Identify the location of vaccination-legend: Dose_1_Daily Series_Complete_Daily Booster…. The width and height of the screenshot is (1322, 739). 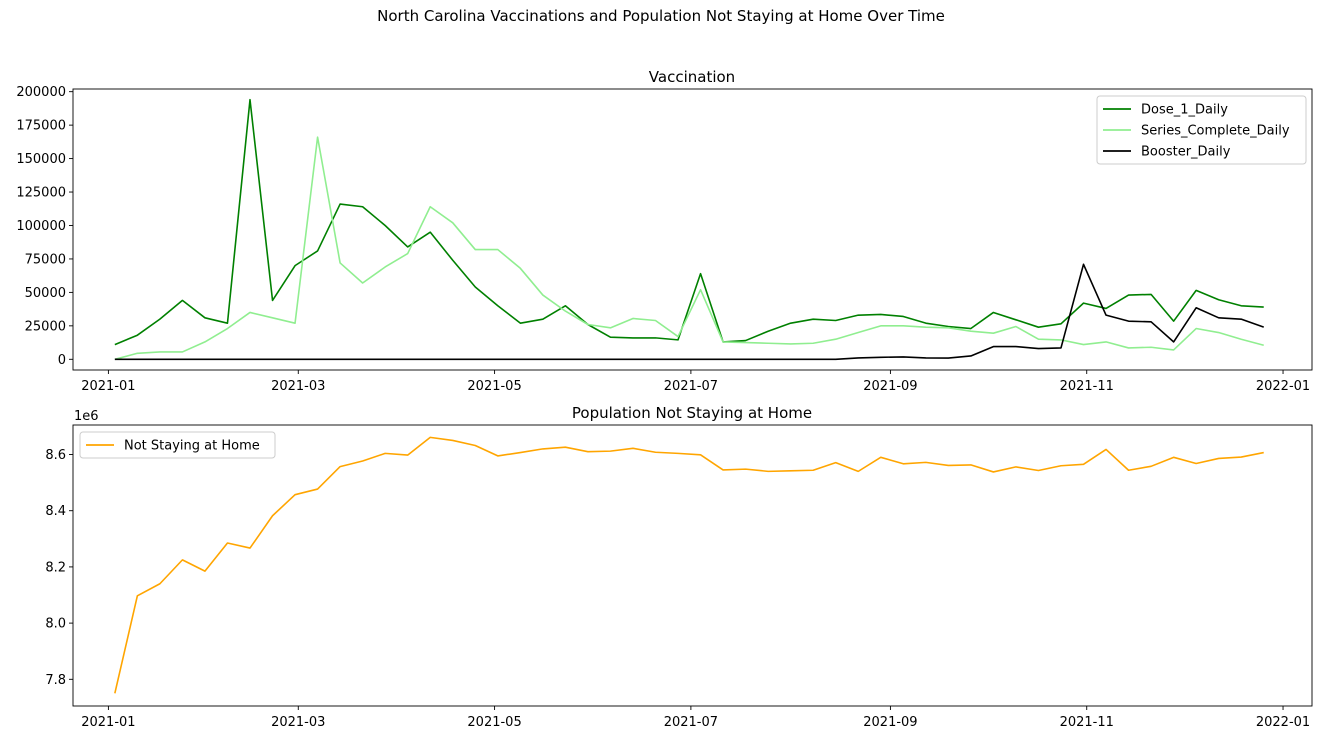
(1201, 130).